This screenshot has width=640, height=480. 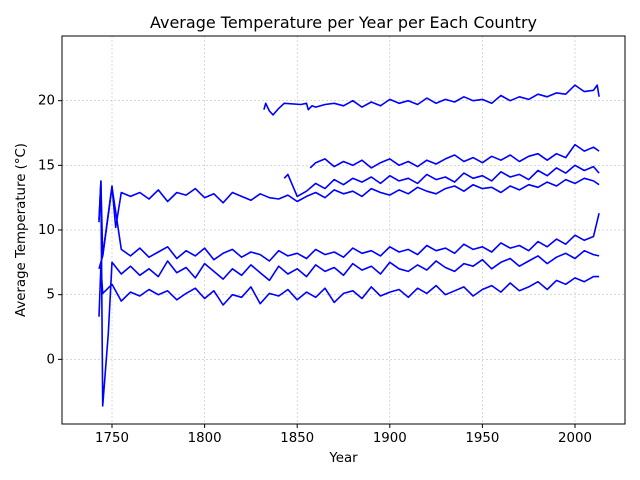 What do you see at coordinates (390, 438) in the screenshot?
I see `x-tick-label: 1900` at bounding box center [390, 438].